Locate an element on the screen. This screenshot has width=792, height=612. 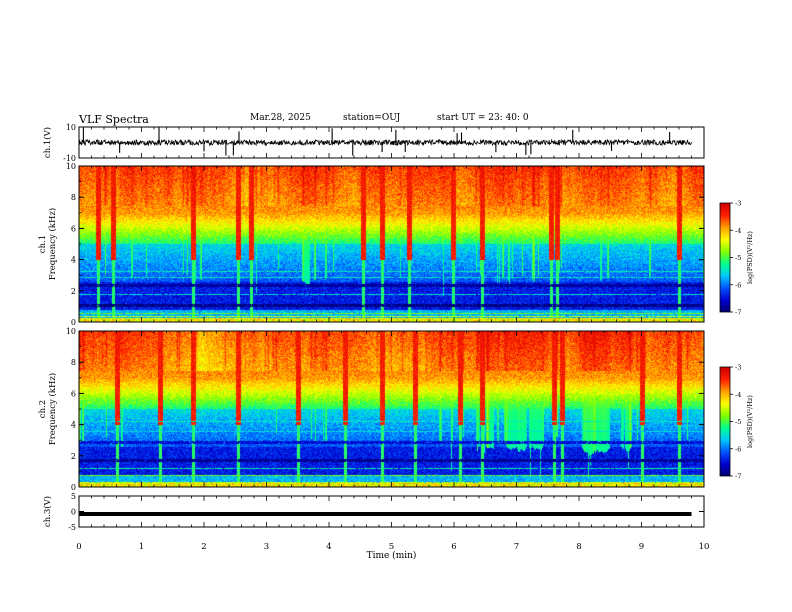
colorbar-ch2-tick-label: -3 is located at coordinates (738, 368).